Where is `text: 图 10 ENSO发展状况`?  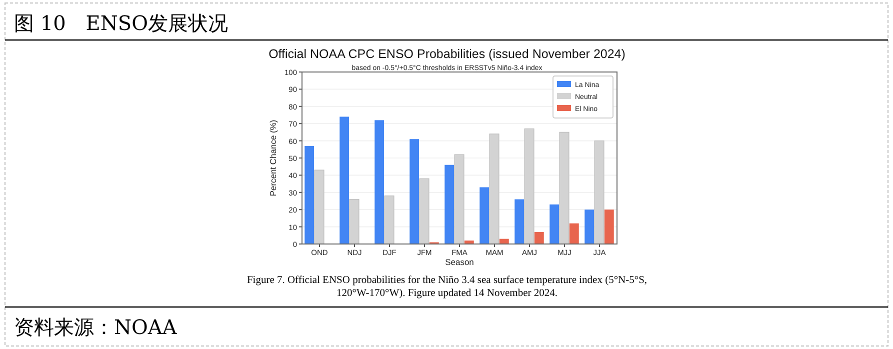 text: 图 10 ENSO发展状况 is located at coordinates (121, 23).